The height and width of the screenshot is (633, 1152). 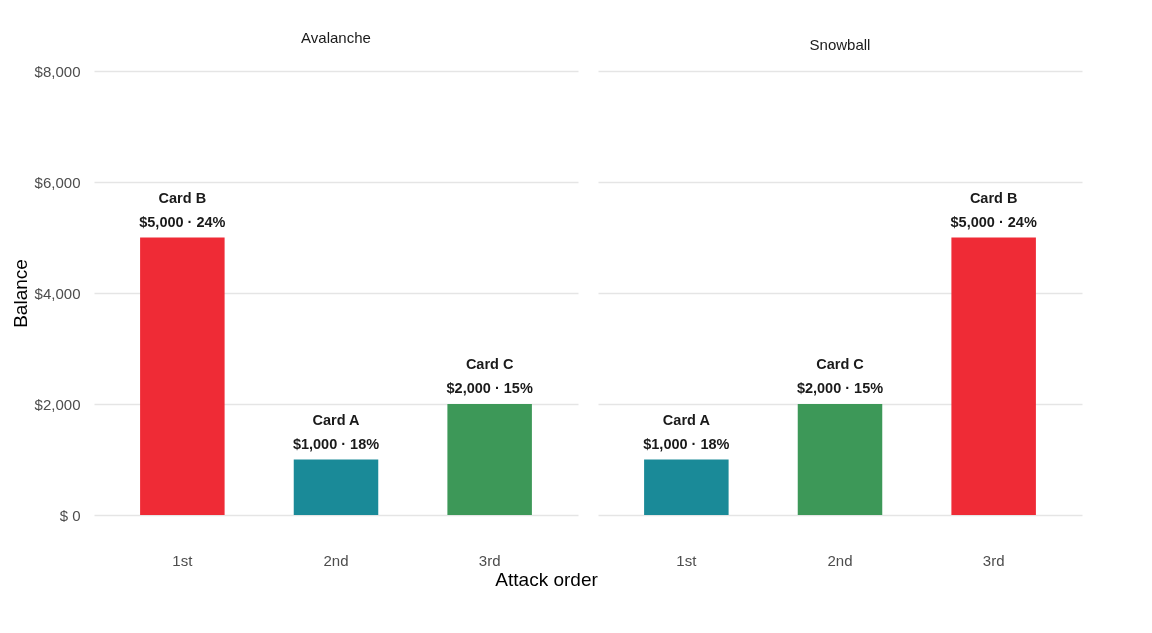 I want to click on y-tick-label: $8,000, so click(x=57, y=71).